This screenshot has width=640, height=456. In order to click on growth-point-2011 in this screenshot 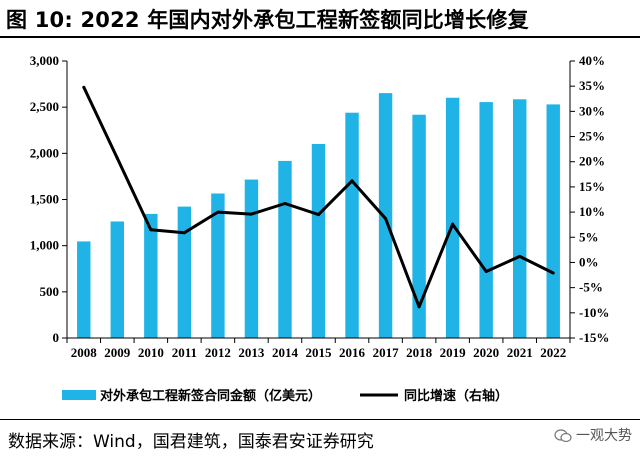, I will do `click(184, 233)`.